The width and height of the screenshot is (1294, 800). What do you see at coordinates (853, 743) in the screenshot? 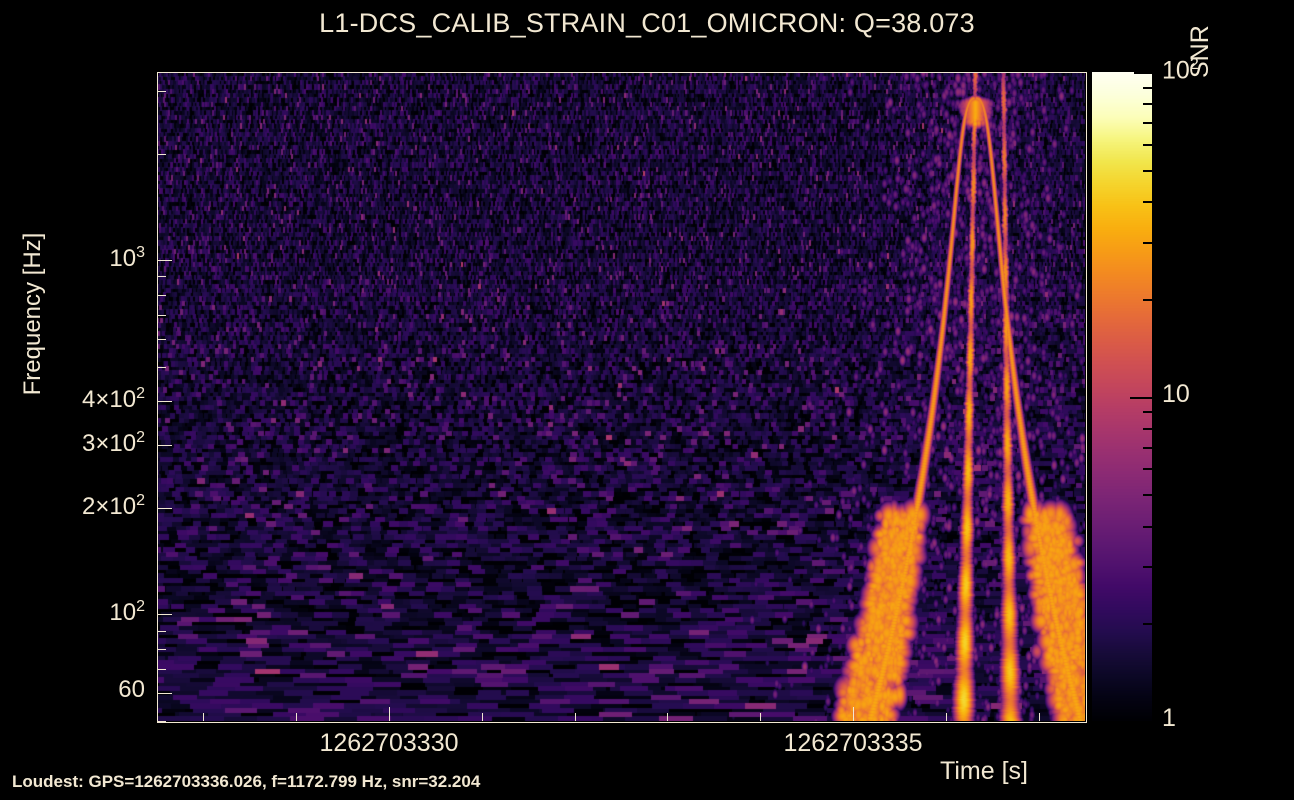
I see `x-axis-tick-label: 1262703335` at bounding box center [853, 743].